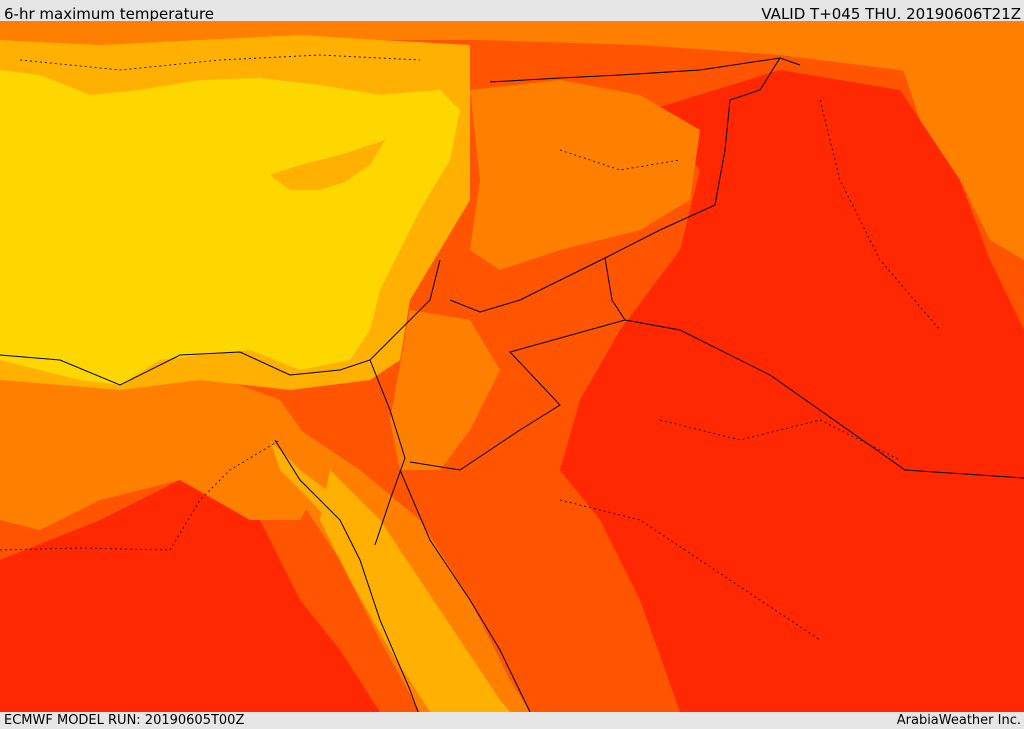  I want to click on cyprus-island, so click(327, 165).